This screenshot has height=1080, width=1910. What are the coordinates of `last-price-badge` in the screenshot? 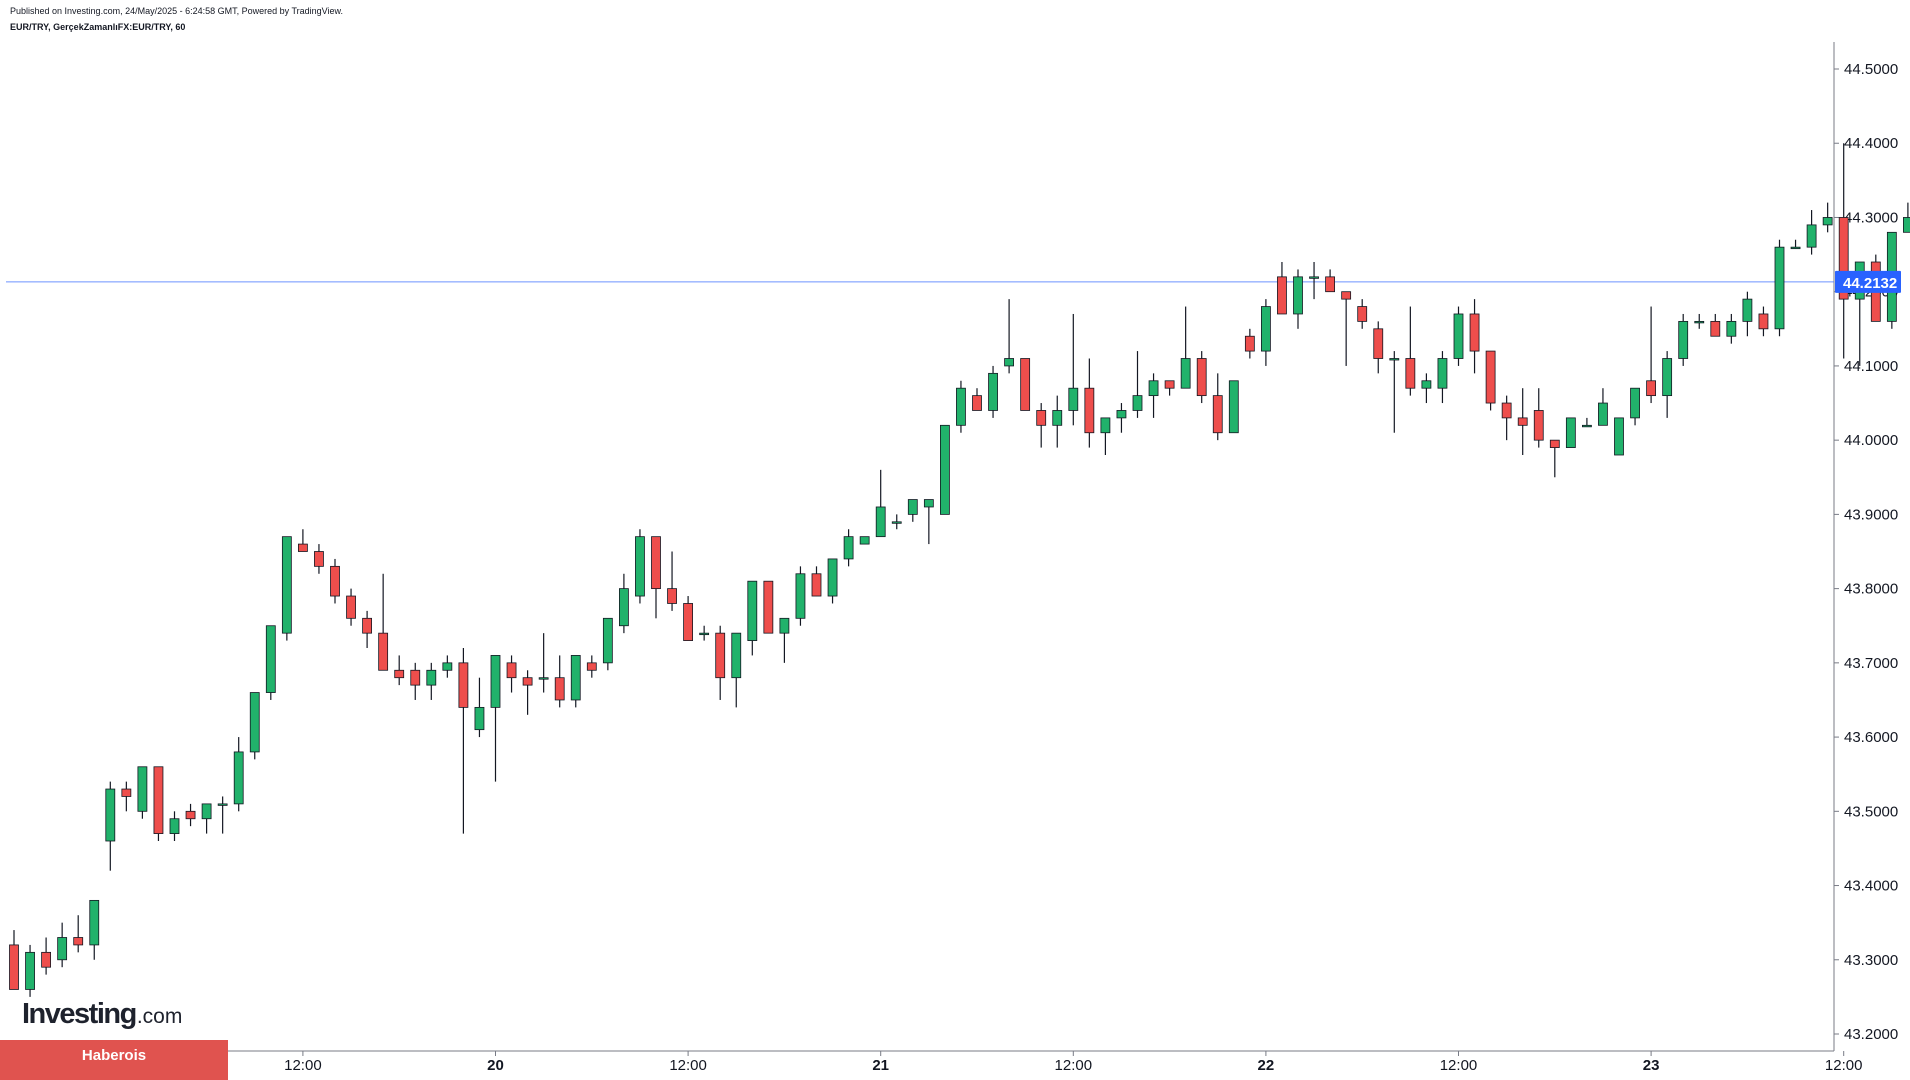 It's located at (1868, 281).